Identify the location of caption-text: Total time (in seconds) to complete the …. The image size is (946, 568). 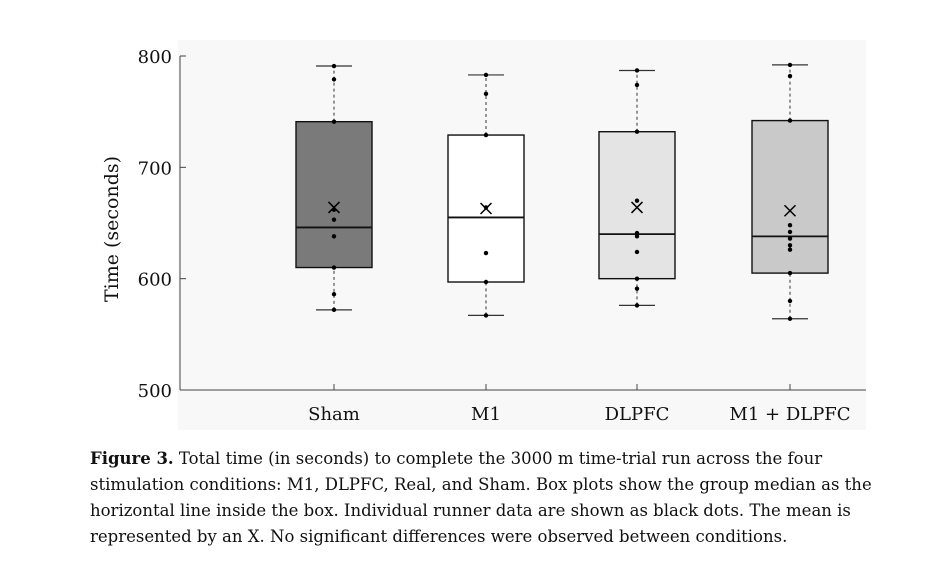
(481, 497).